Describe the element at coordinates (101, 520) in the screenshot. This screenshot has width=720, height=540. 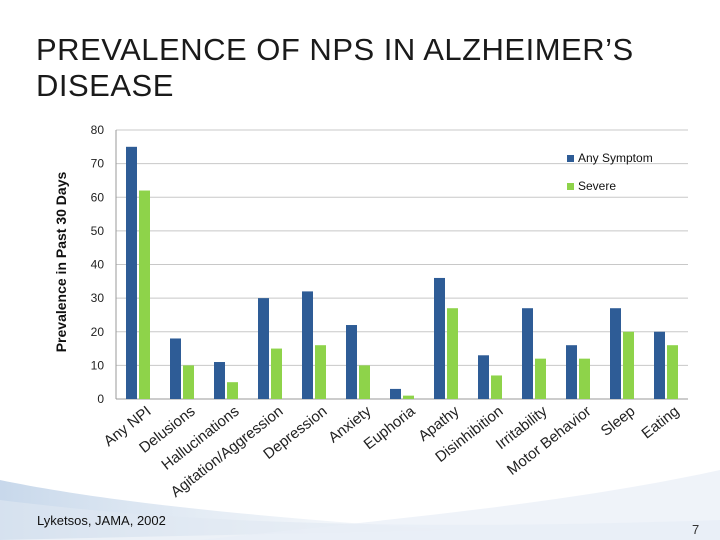
I see `source-citation: Lyketsos, JAMA, 2002` at that location.